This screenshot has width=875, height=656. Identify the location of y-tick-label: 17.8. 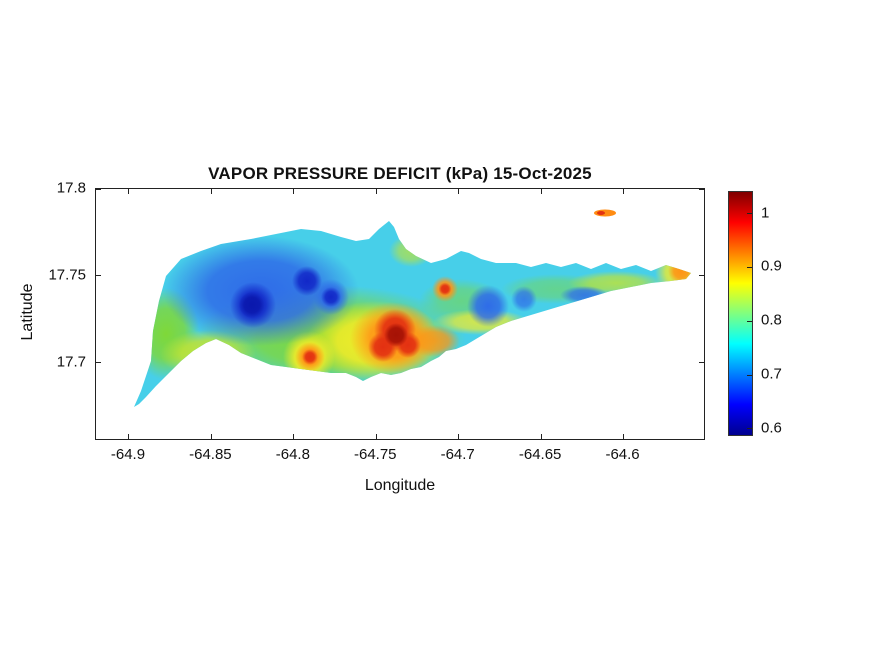
(71, 188).